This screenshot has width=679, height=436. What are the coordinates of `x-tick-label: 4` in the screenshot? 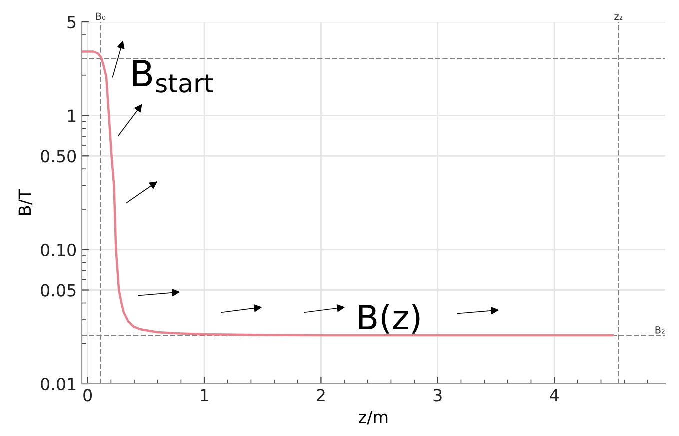 It's located at (554, 395).